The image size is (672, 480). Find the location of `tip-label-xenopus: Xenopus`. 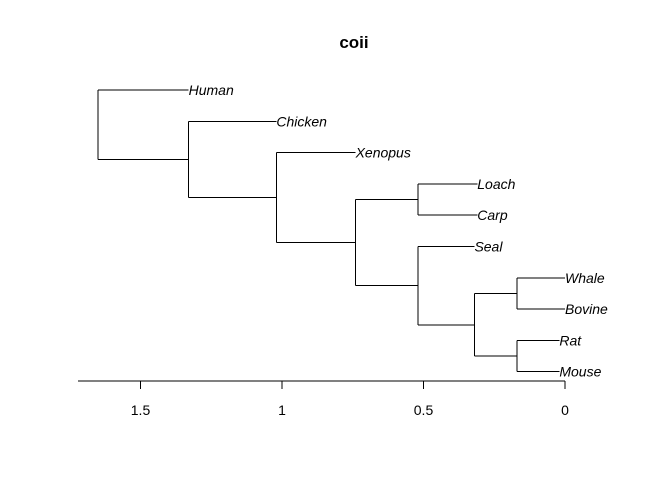

tip-label-xenopus: Xenopus is located at coordinates (383, 153).